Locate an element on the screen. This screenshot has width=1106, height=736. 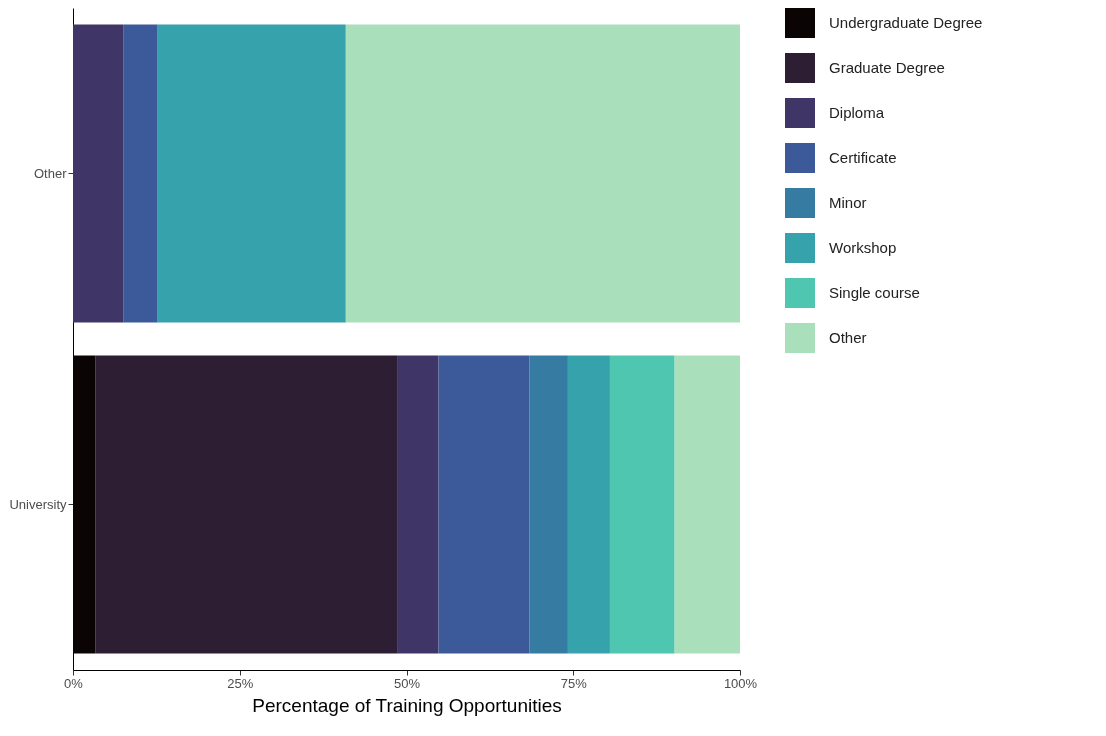
y-tick-label: University is located at coordinates (38, 504).